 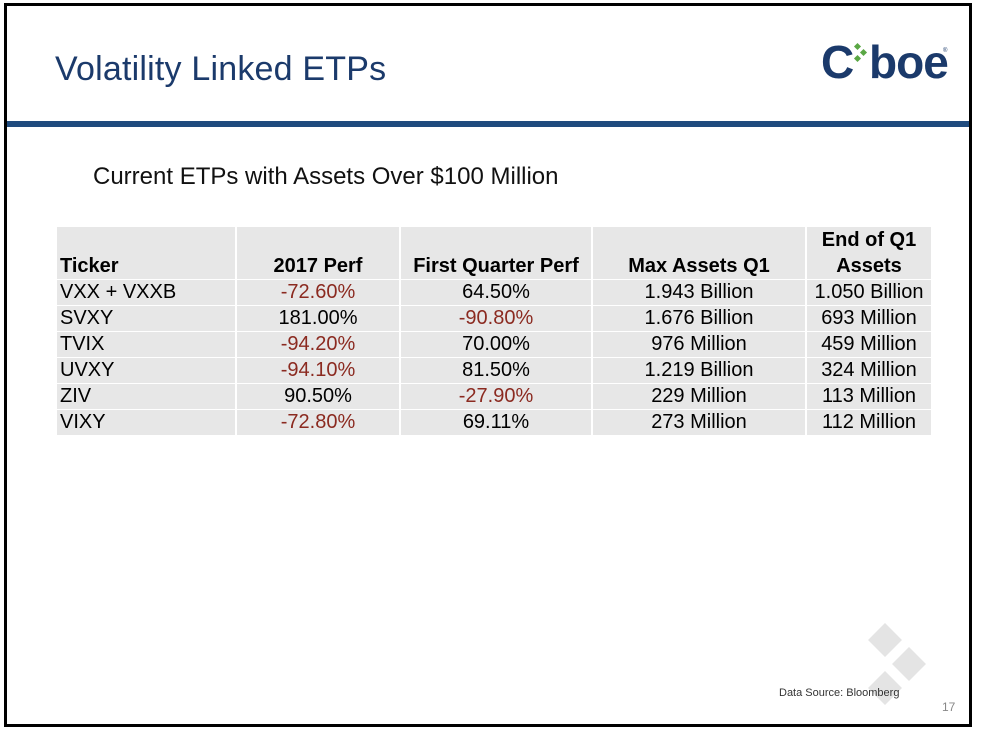 I want to click on perf-2017-cell: 90.50%, so click(x=318, y=396).